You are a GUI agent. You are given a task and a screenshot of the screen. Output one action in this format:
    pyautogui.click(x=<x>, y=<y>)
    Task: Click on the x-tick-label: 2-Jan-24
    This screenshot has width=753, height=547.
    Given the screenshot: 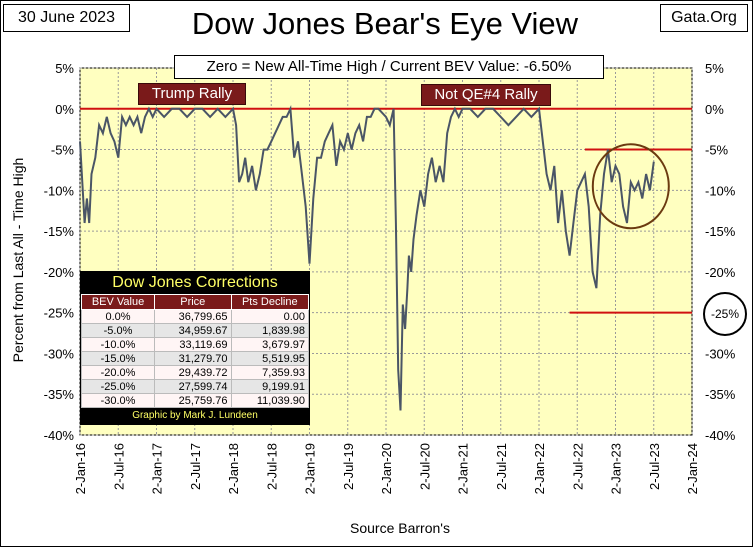 What is the action you would take?
    pyautogui.click(x=692, y=468)
    